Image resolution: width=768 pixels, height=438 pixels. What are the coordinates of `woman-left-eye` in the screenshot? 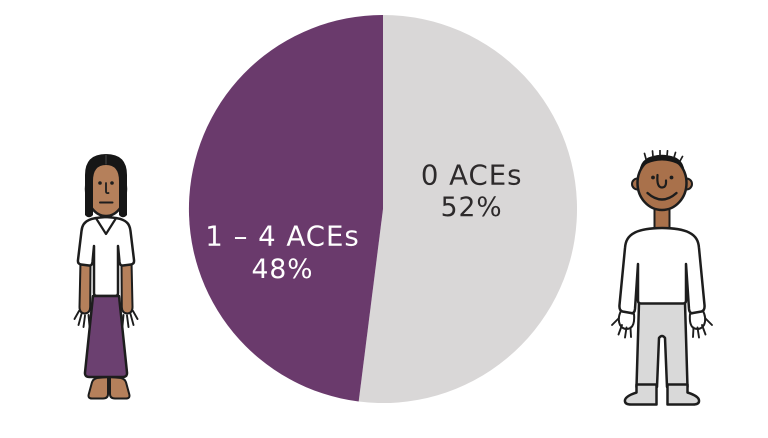 It's located at (100, 183).